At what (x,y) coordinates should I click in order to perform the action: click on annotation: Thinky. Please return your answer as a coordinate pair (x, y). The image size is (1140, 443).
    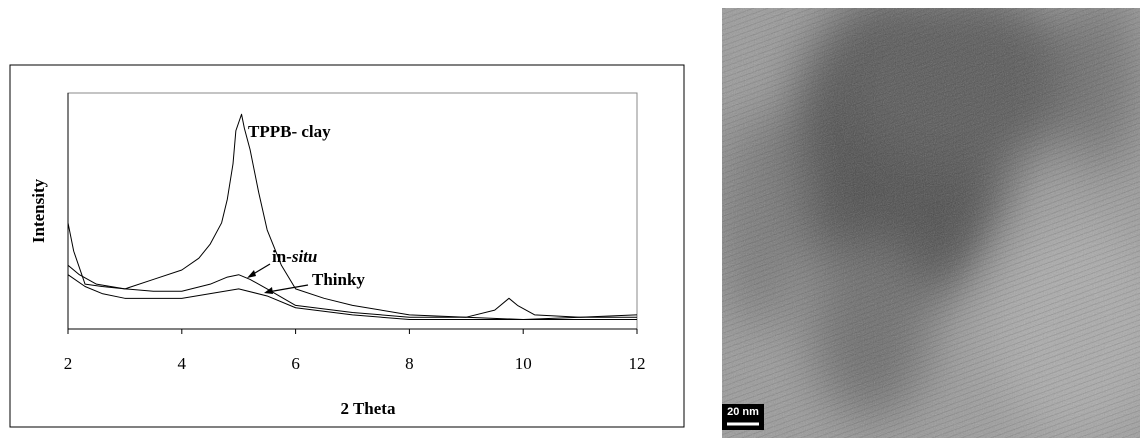
    Looking at the image, I should click on (338, 279).